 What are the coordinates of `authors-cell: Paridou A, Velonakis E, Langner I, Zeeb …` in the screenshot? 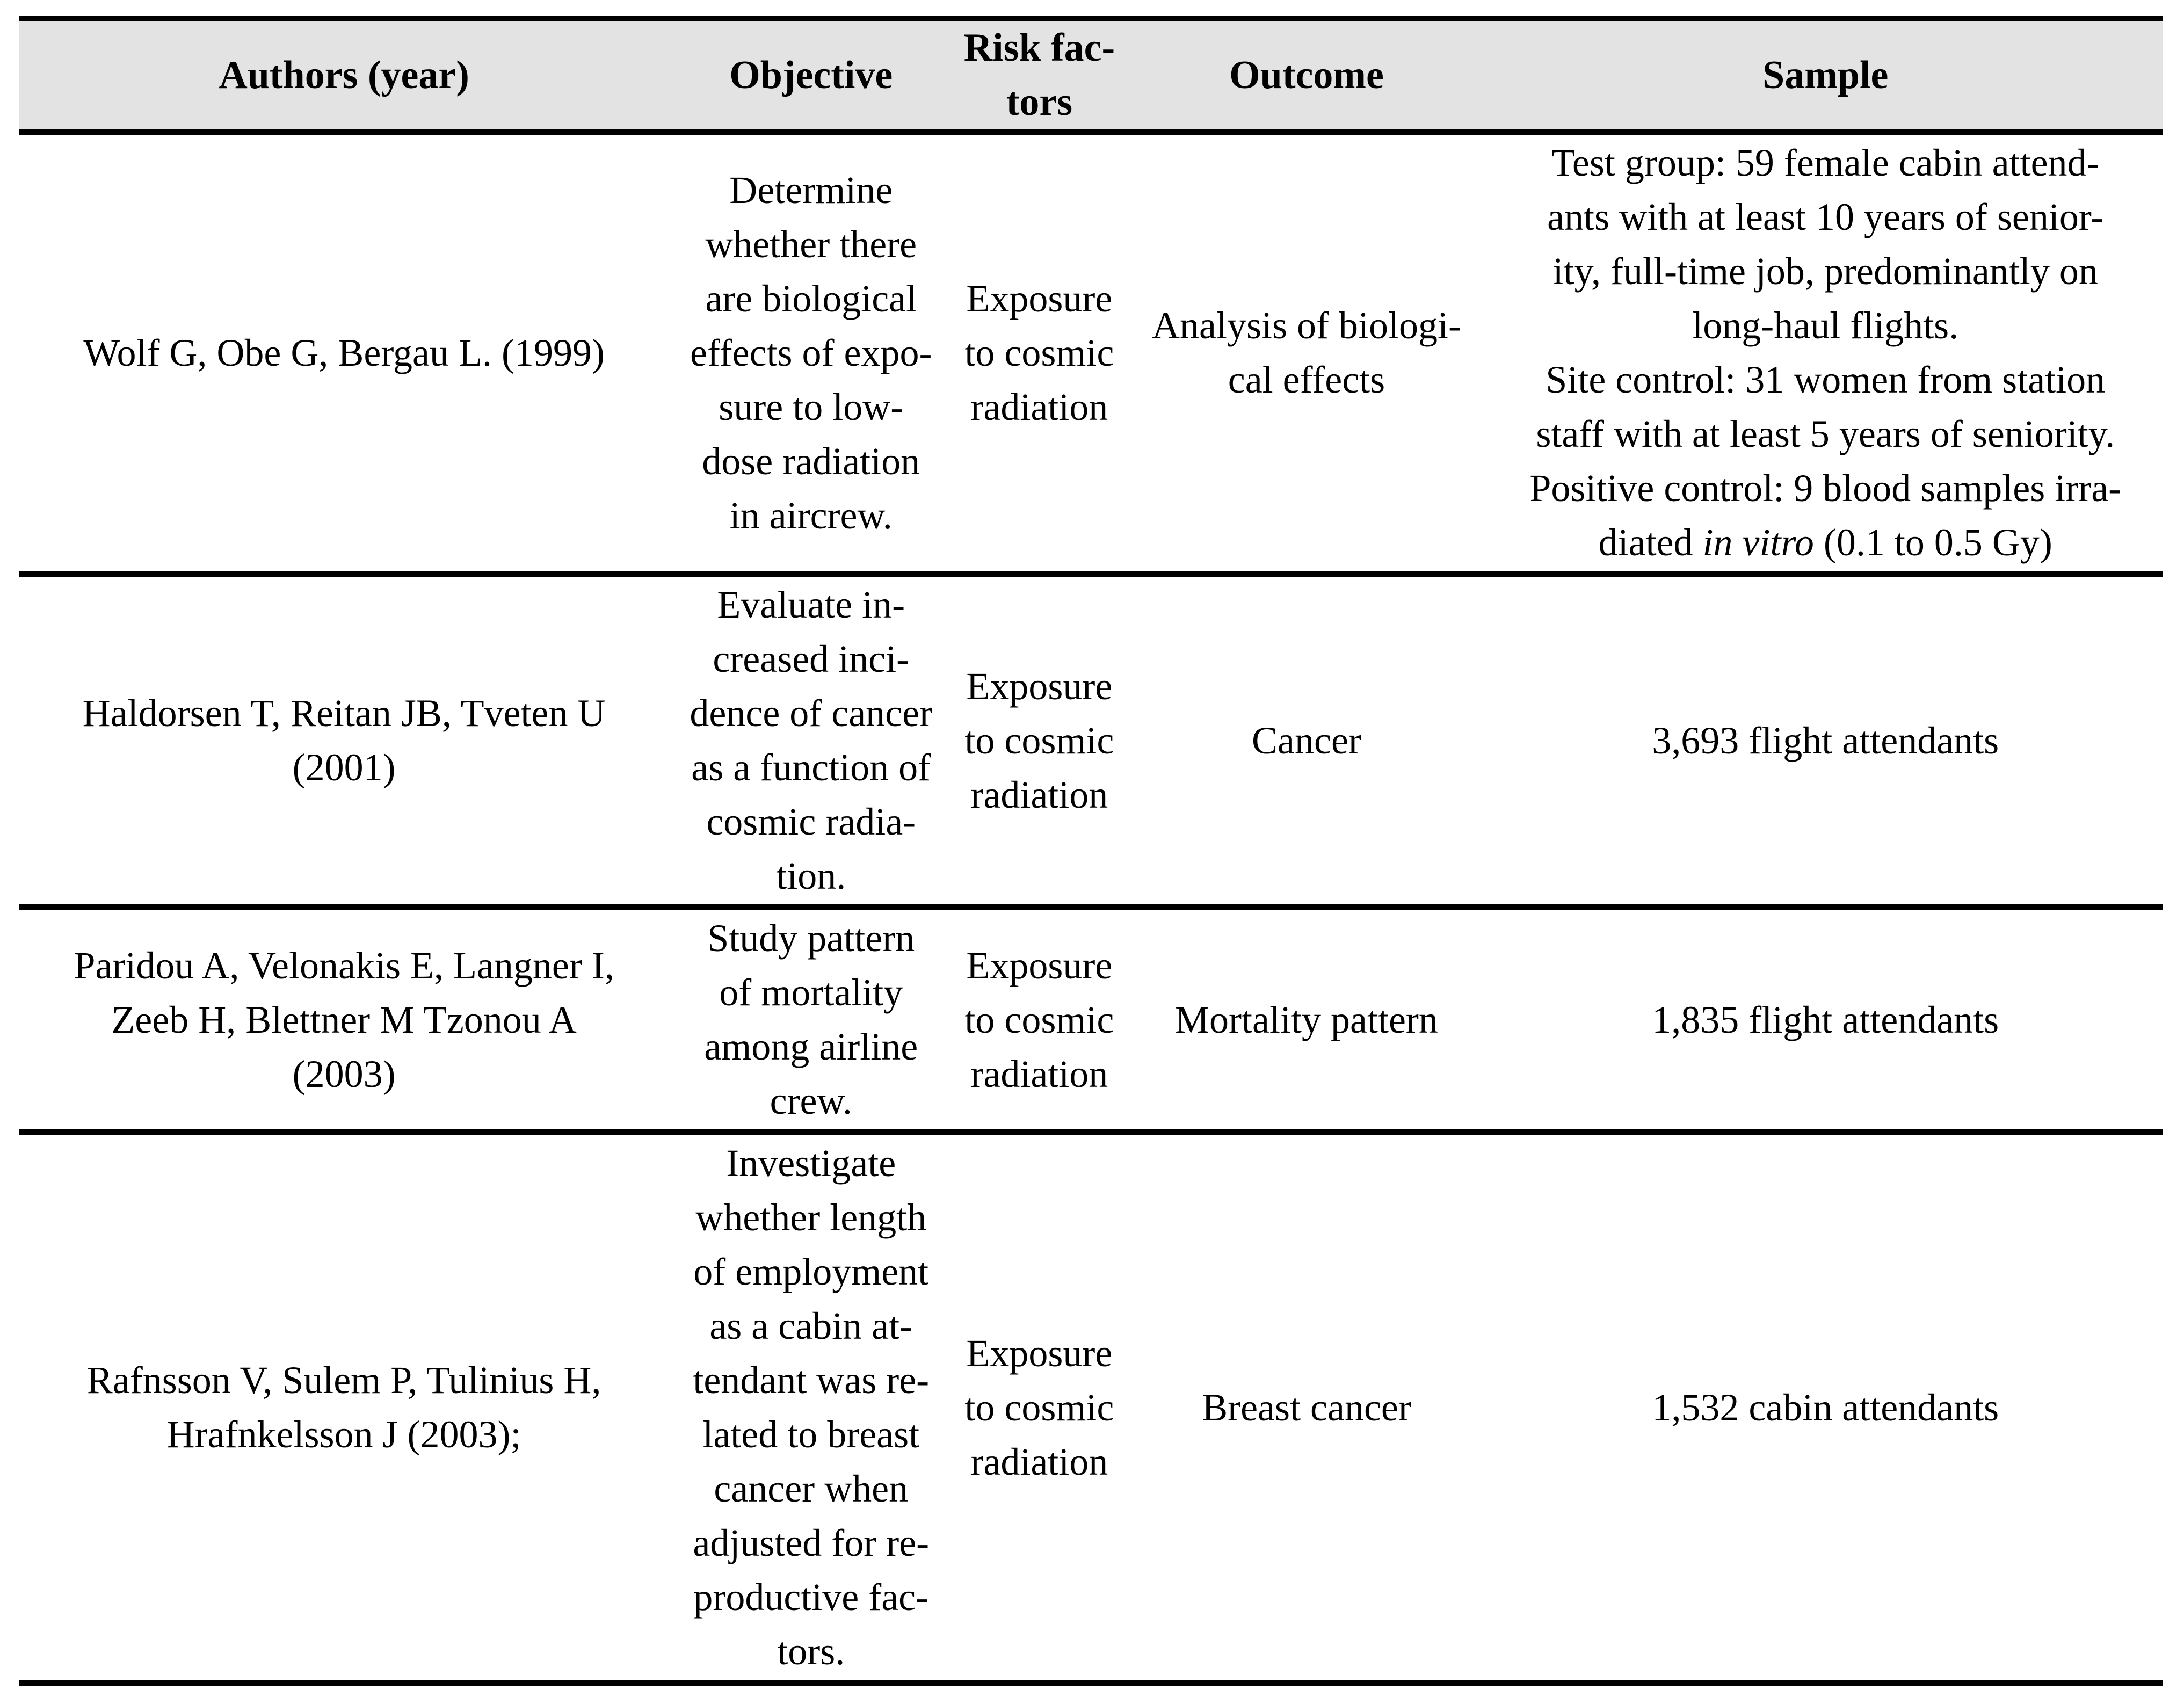 It's located at (344, 1019).